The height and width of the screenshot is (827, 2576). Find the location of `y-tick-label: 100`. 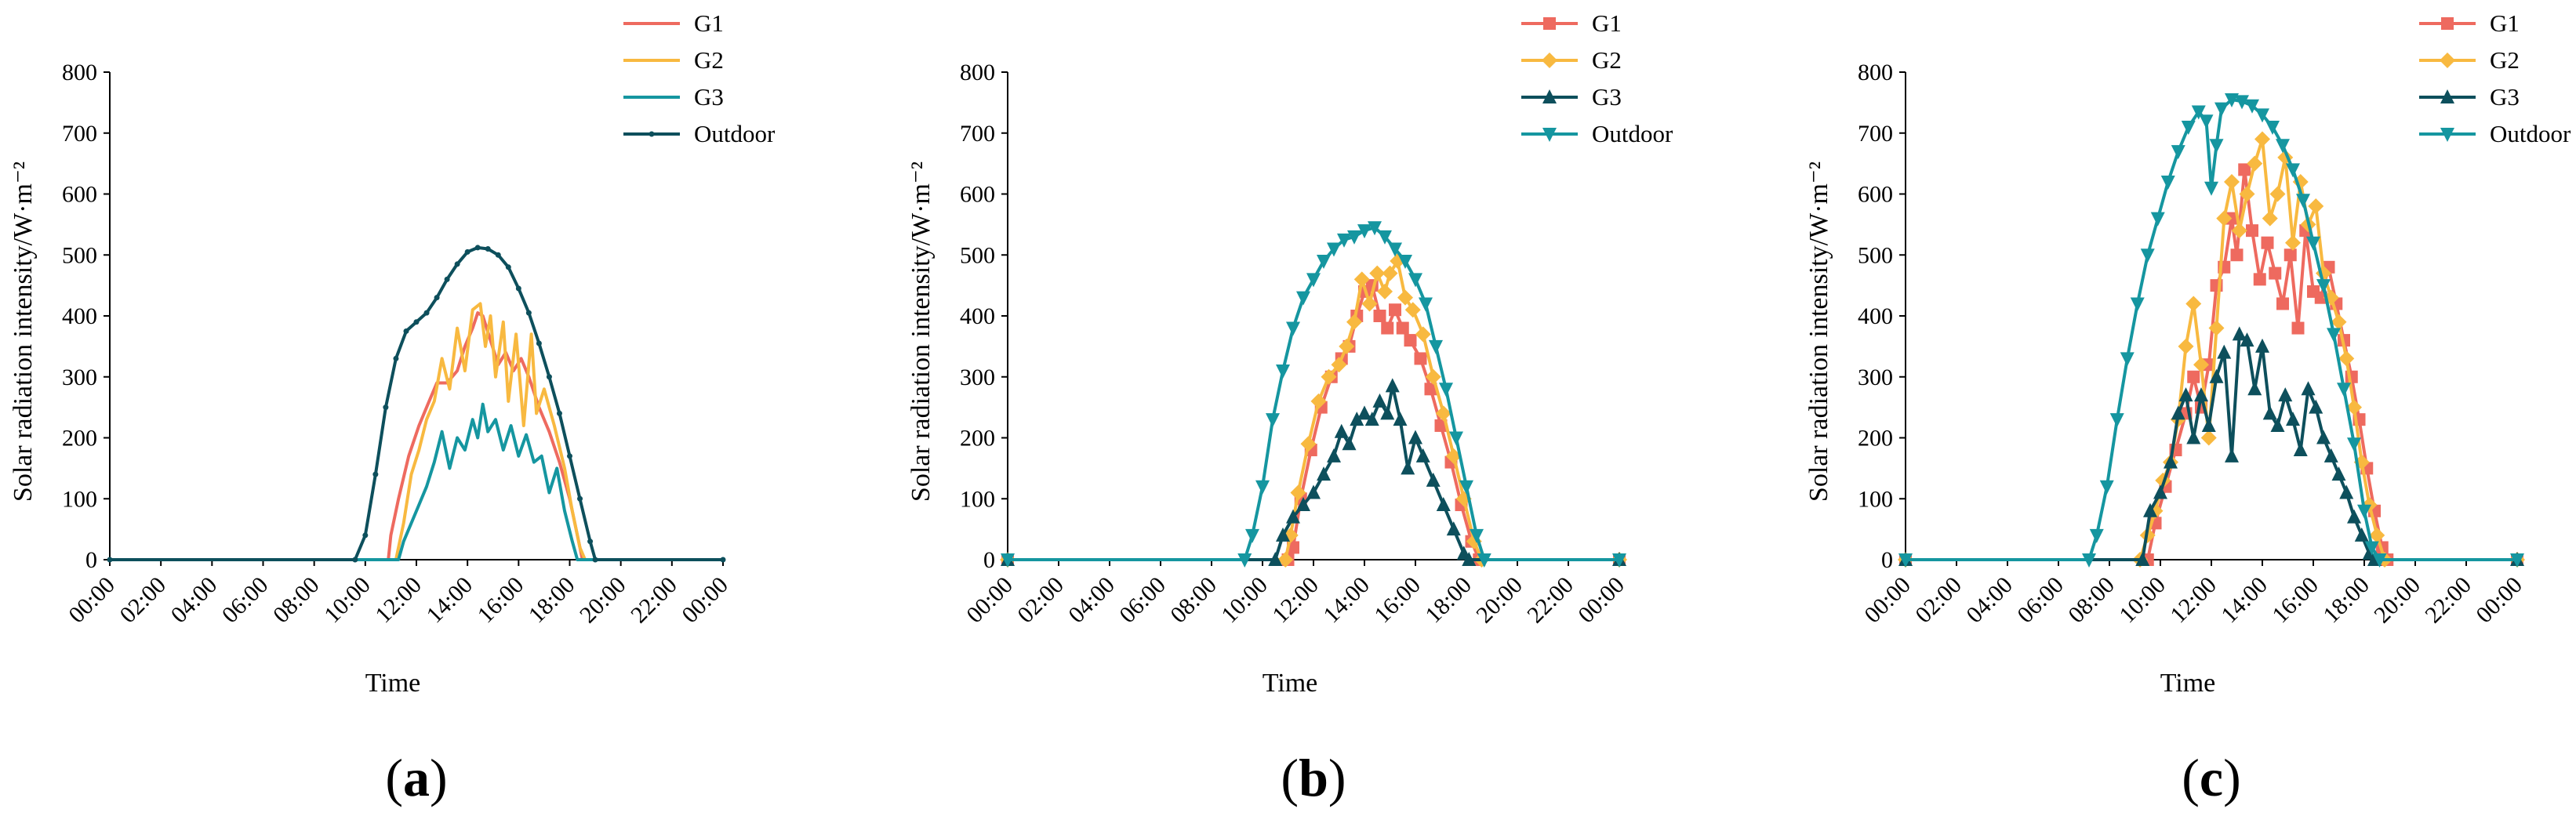

y-tick-label: 100 is located at coordinates (1875, 499).